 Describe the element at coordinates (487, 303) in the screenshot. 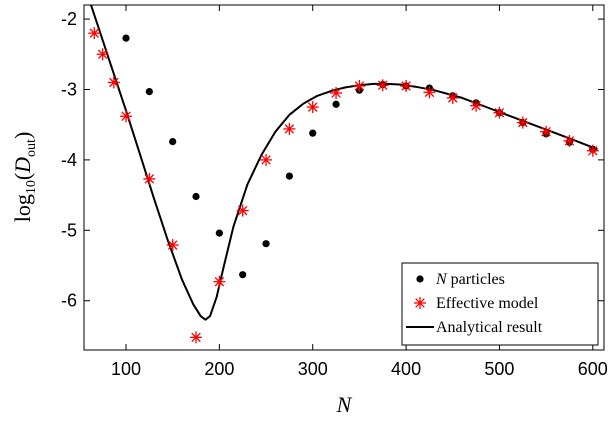

I see `legend-label-effective-model: Effective model` at that location.